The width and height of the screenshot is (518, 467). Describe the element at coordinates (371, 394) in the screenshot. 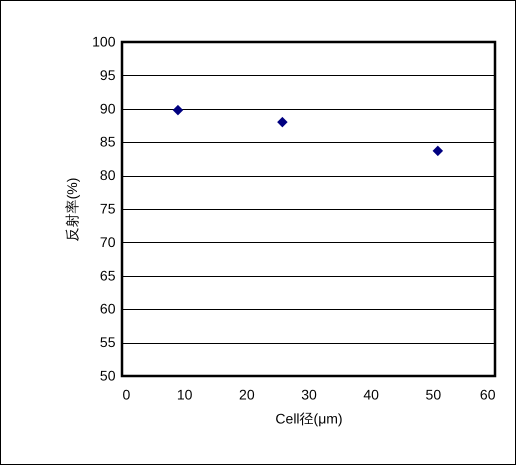

I see `x-tick-label: 40` at that location.